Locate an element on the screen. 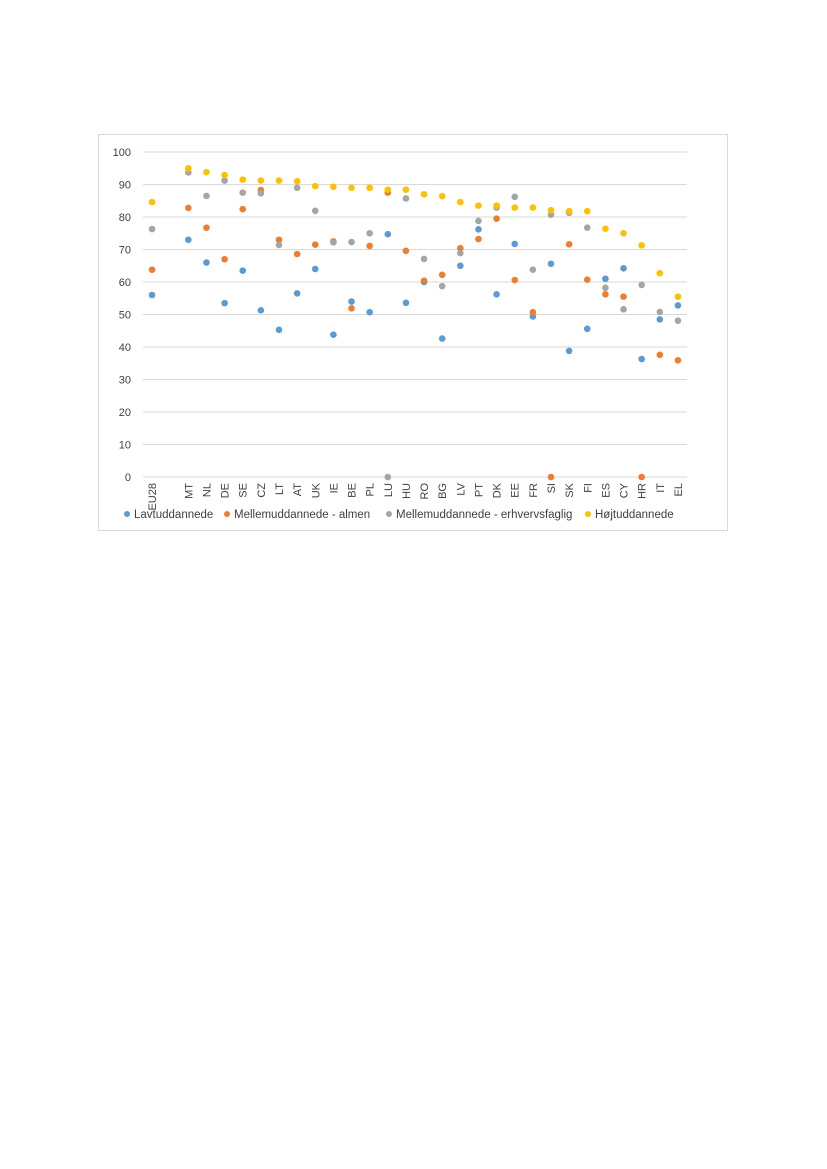 The image size is (827, 1169). legend-label: Mellemuddannede - erhvervsfaglig is located at coordinates (484, 515).